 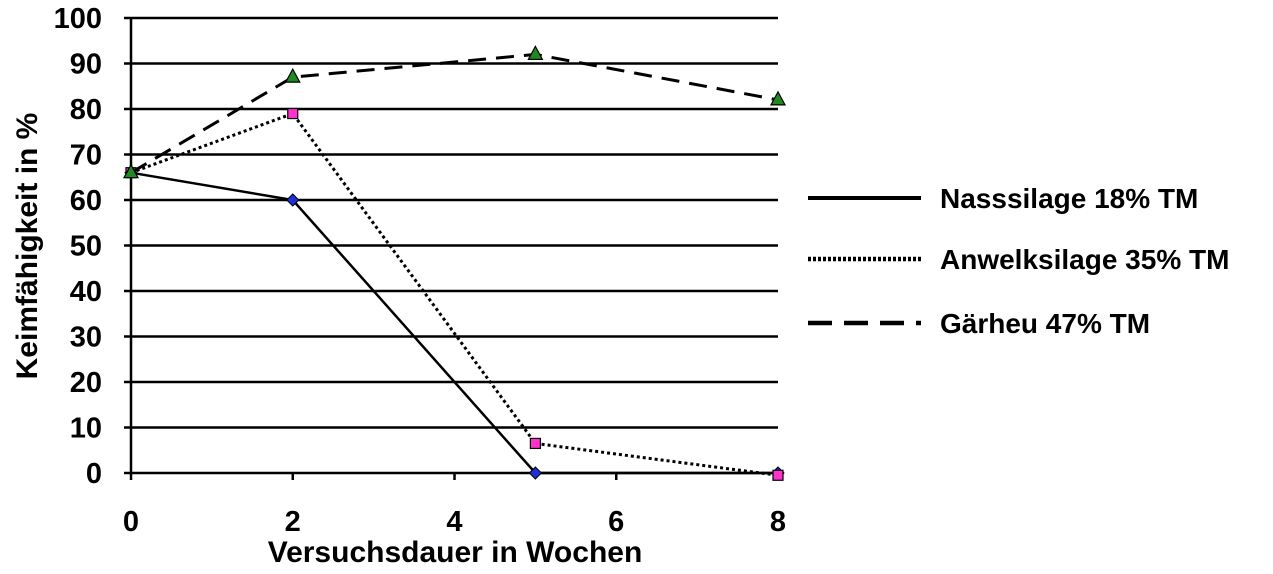 I want to click on y-tick-label-10: 10, so click(x=86, y=429).